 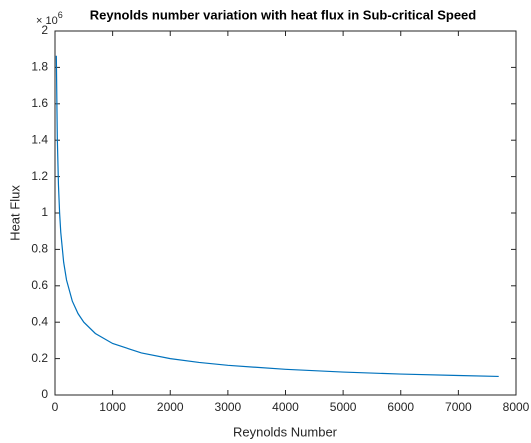 I want to click on x-tick-label: 5000, so click(x=343, y=407).